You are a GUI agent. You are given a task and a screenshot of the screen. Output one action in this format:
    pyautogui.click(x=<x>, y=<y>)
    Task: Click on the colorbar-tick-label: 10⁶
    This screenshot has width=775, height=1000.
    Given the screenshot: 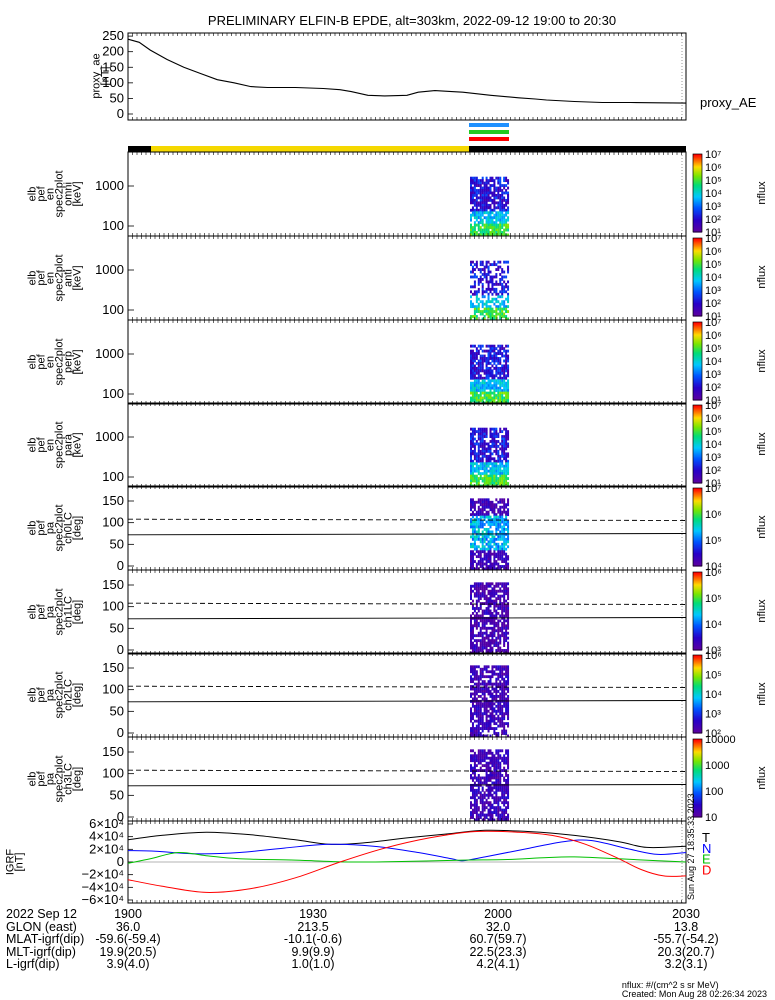 What is the action you would take?
    pyautogui.click(x=713, y=573)
    